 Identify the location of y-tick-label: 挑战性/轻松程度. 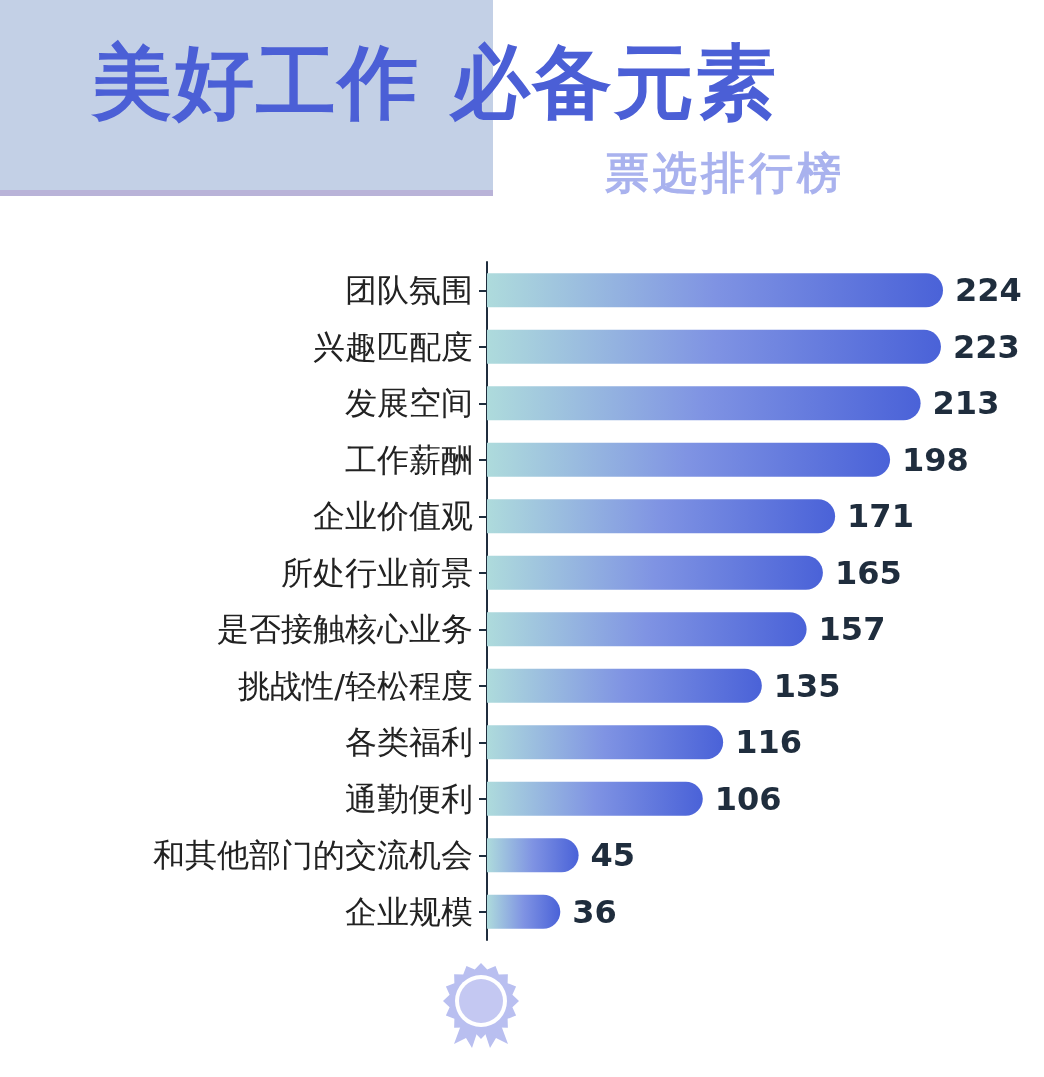
(355, 685).